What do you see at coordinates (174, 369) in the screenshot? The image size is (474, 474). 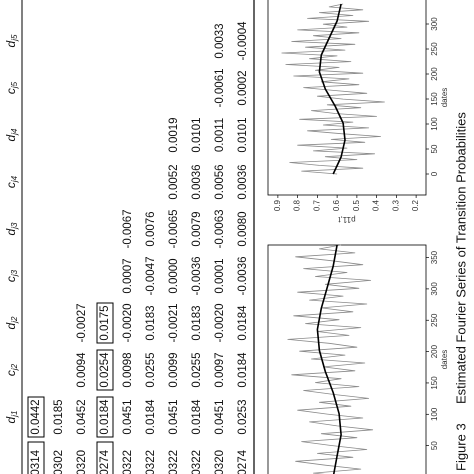 I see `table-cell: 0.0099` at bounding box center [174, 369].